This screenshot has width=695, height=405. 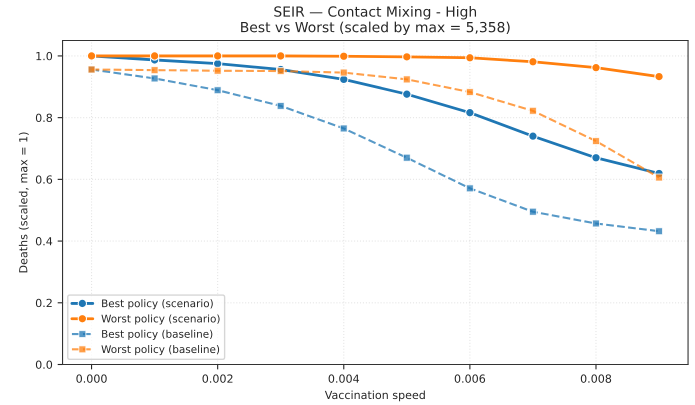 What do you see at coordinates (91, 378) in the screenshot?
I see `x-tick-label: 0.000` at bounding box center [91, 378].